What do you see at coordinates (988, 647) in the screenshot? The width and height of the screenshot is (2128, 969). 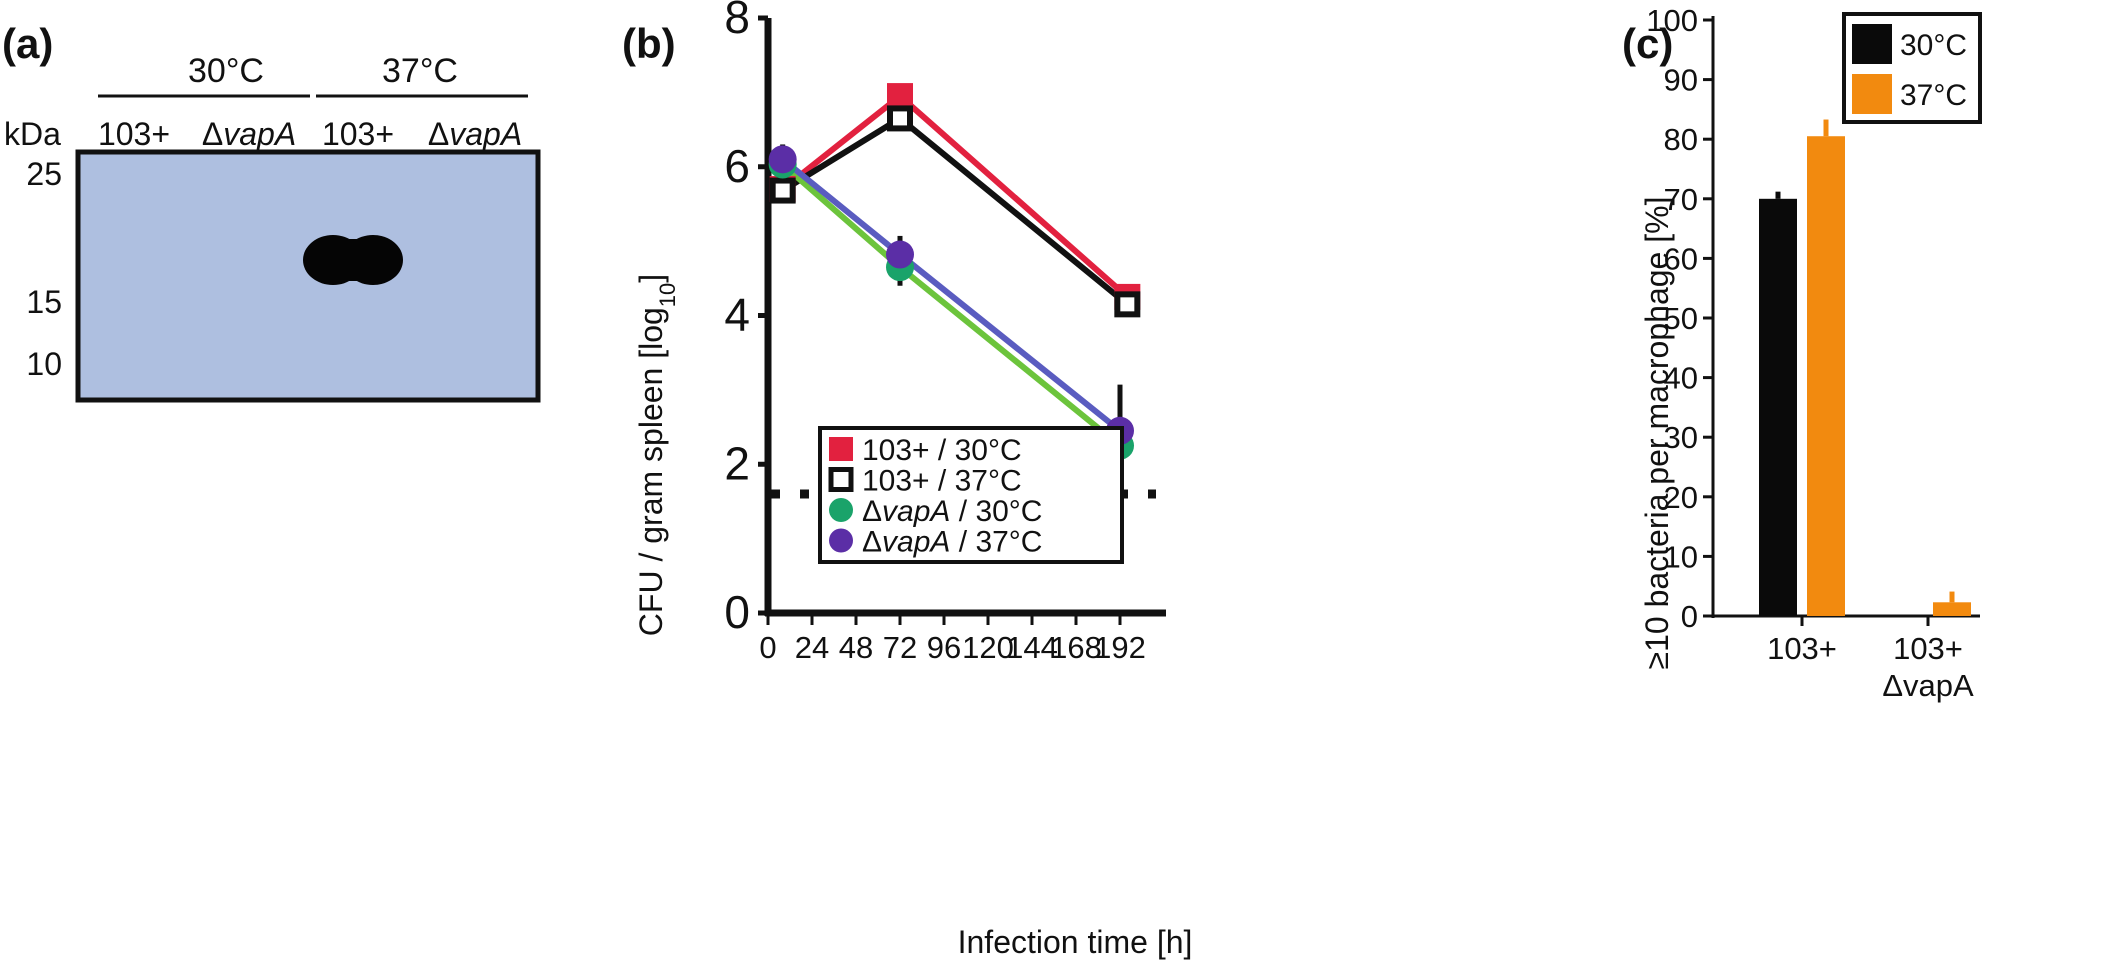 I see `x-tick-label: 120` at bounding box center [988, 647].